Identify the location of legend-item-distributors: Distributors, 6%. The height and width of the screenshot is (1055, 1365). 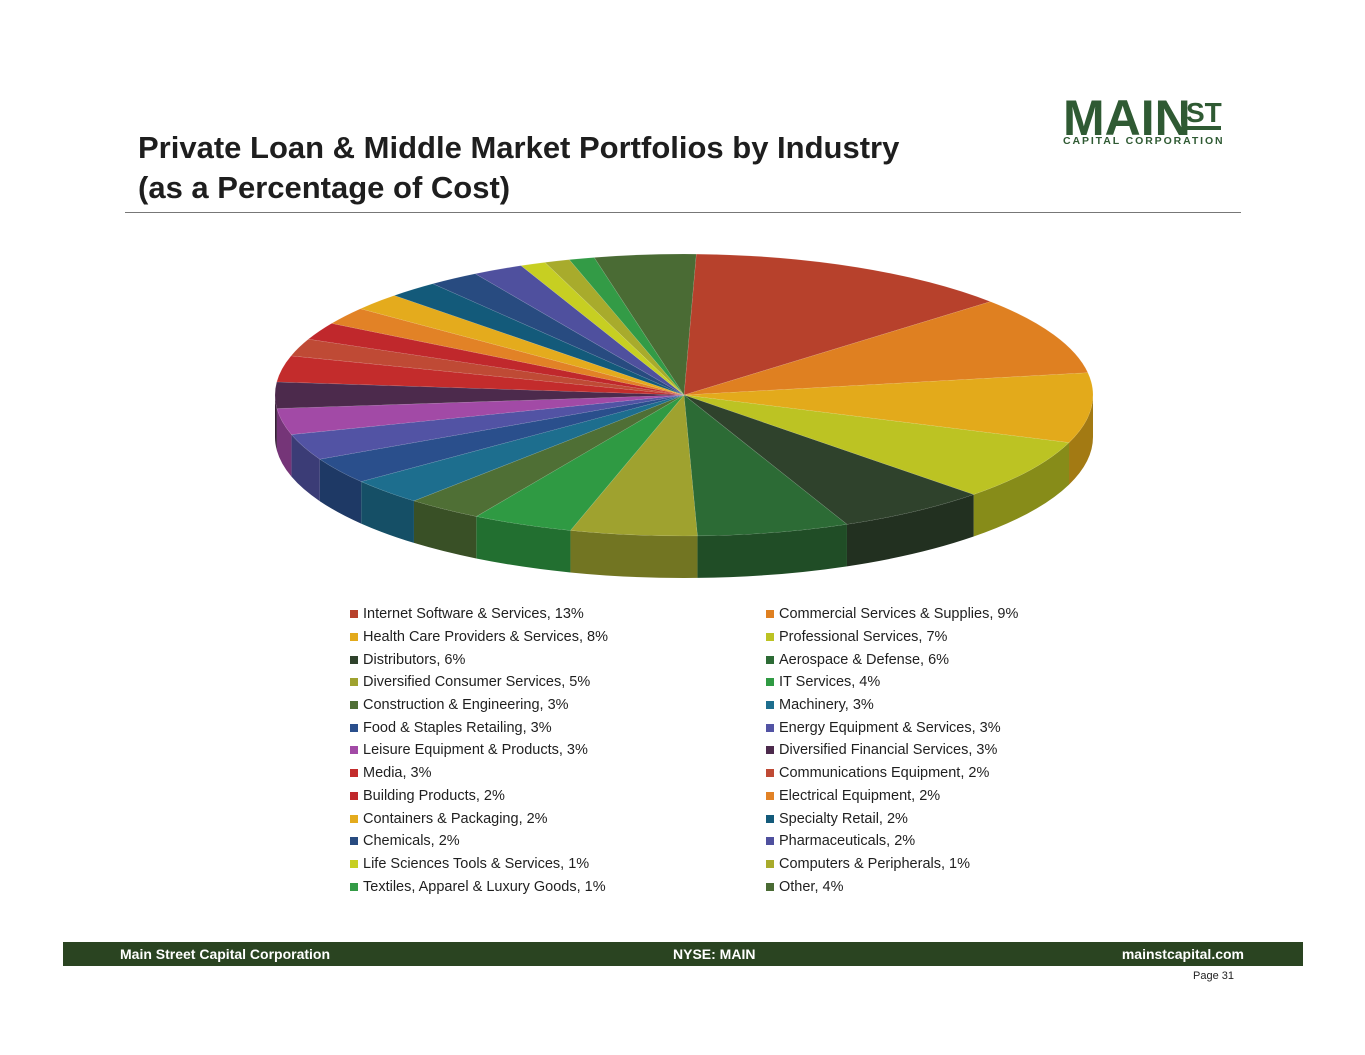
(558, 659).